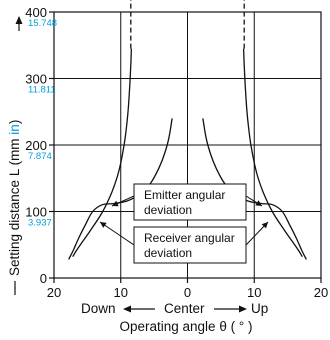  What do you see at coordinates (42, 90) in the screenshot?
I see `y-tick-inch-label: 11.811` at bounding box center [42, 90].